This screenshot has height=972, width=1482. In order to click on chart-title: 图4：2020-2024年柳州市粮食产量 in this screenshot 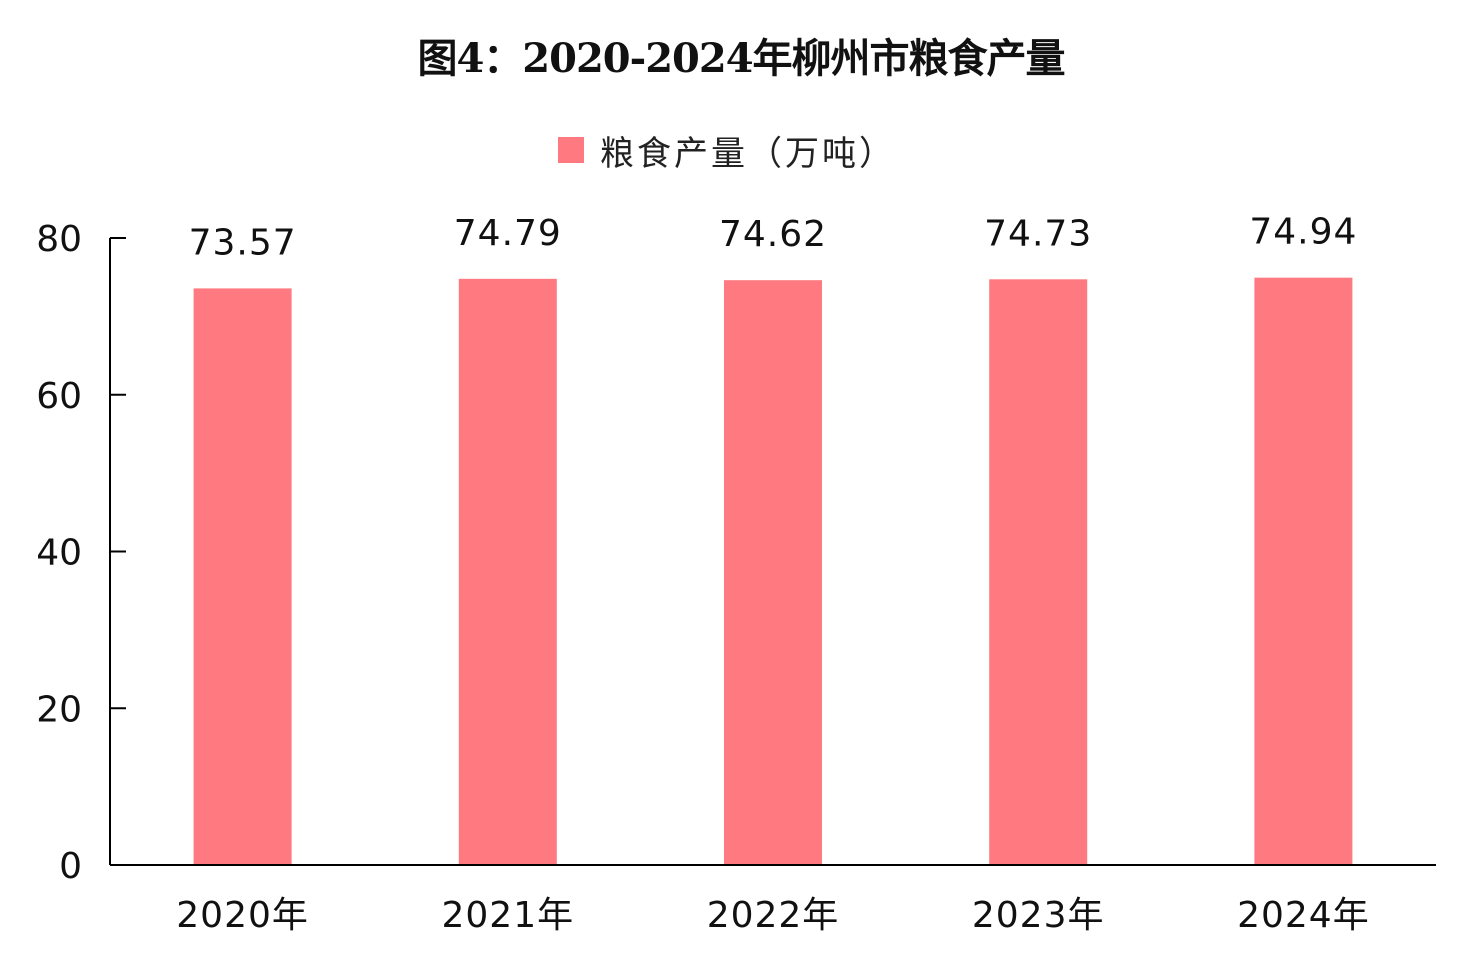, I will do `click(741, 58)`.